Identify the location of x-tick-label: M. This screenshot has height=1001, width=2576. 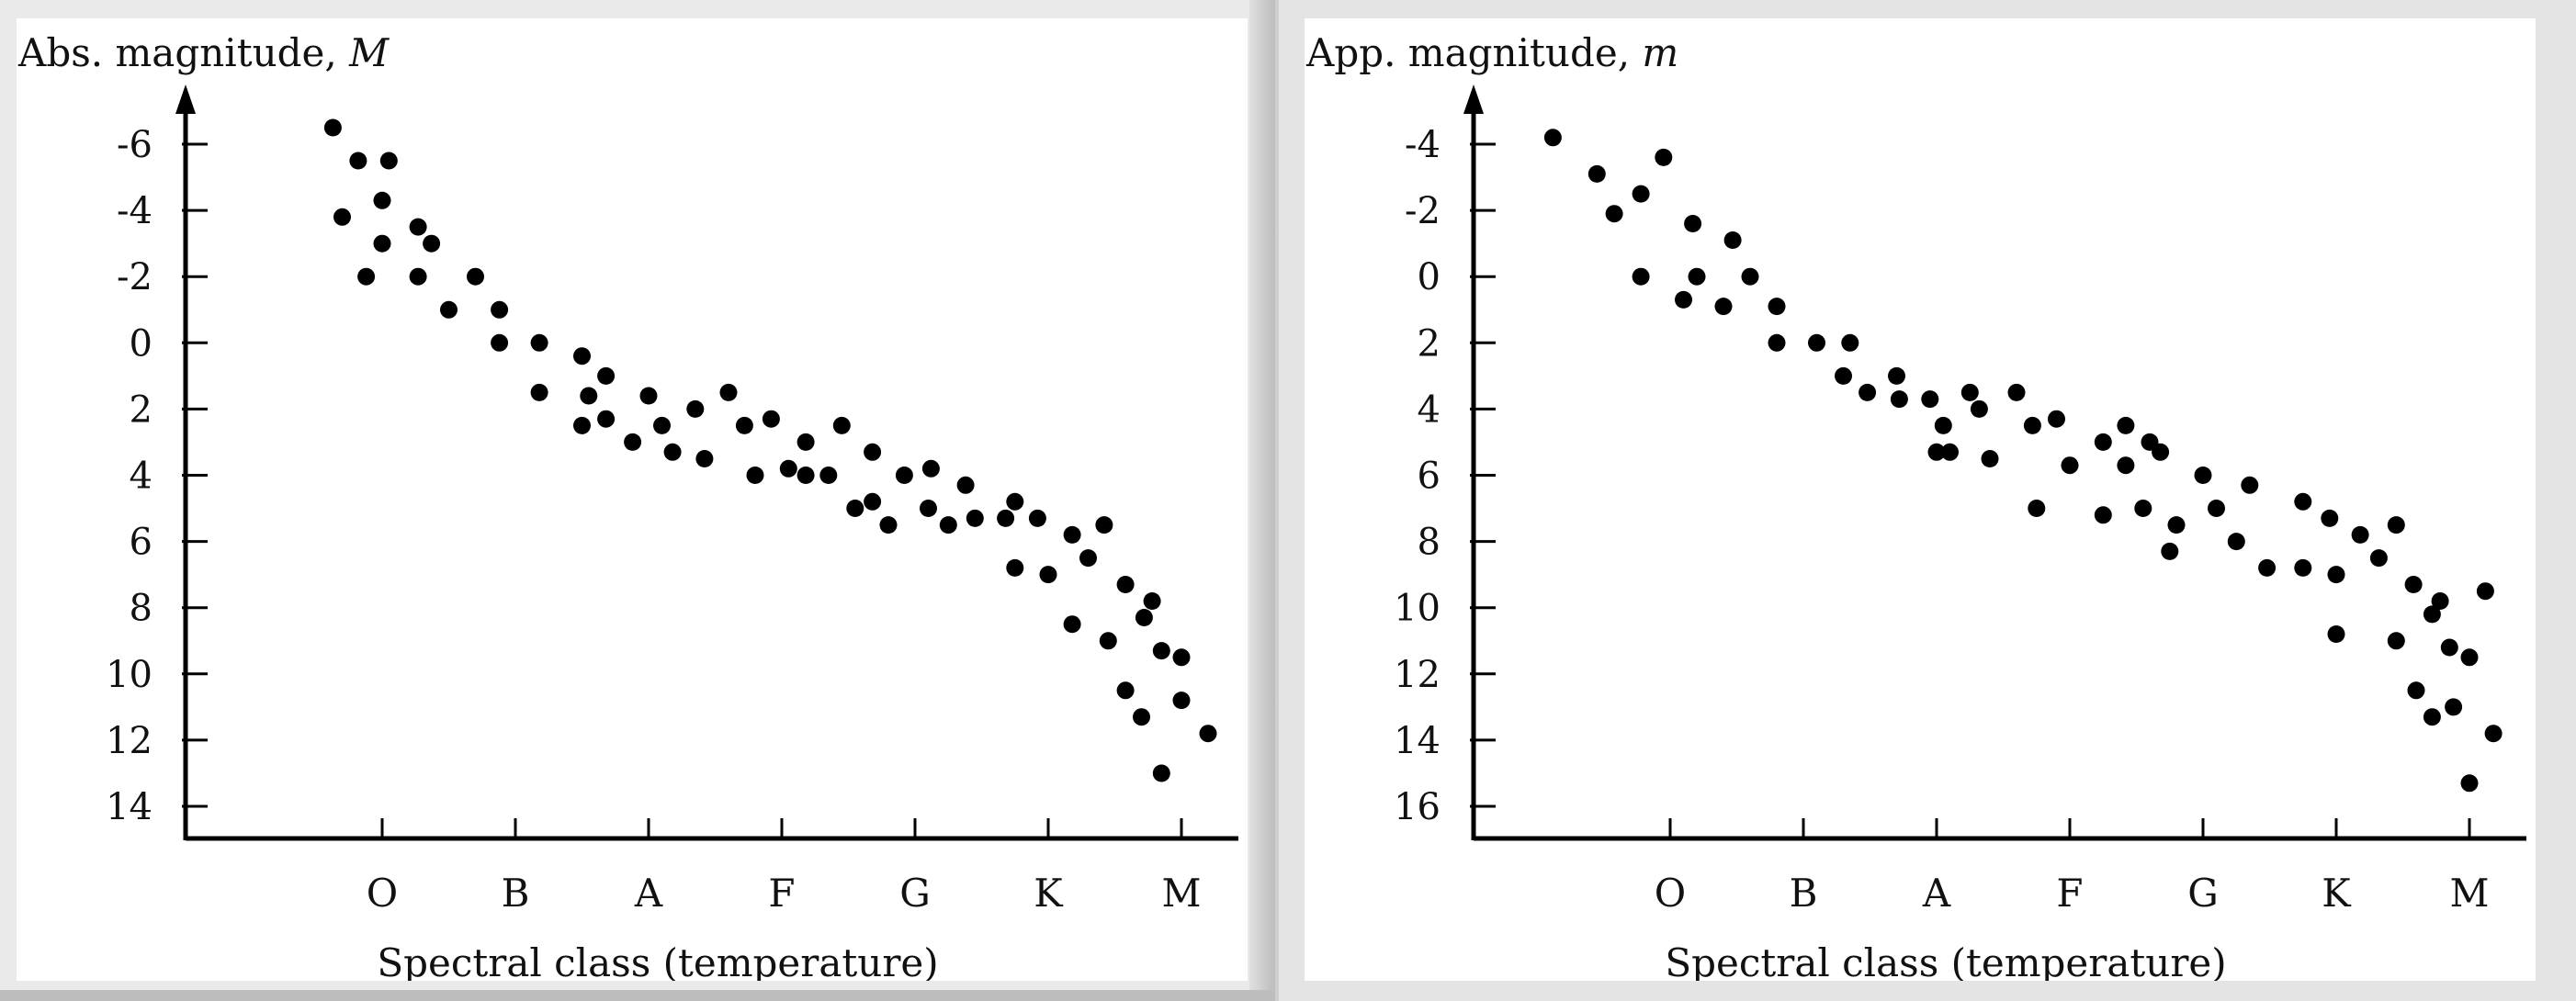
(2469, 893).